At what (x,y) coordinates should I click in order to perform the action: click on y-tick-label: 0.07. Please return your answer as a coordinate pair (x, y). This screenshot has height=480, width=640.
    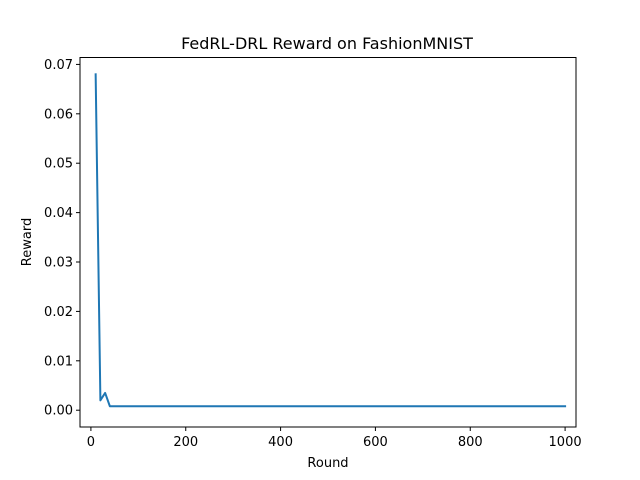
    Looking at the image, I should click on (58, 65).